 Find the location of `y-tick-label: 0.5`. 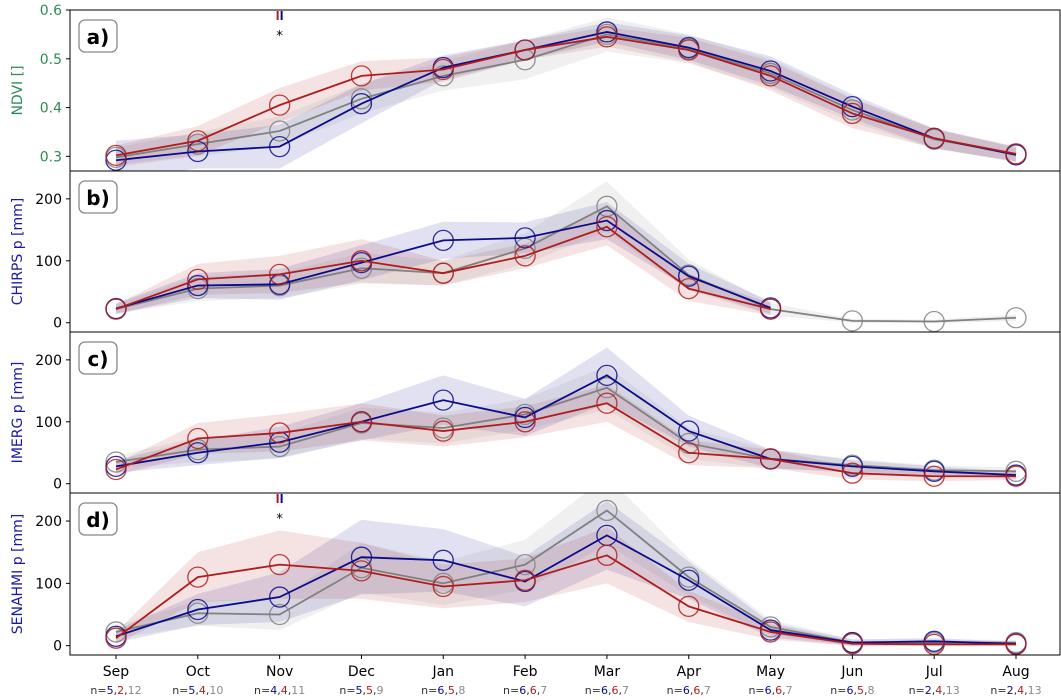

y-tick-label: 0.5 is located at coordinates (51, 60).